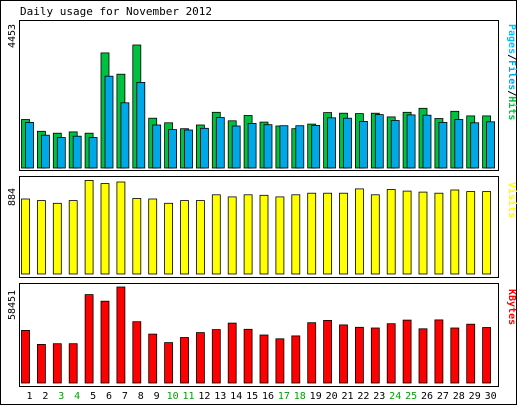 The height and width of the screenshot is (405, 517). I want to click on day-label-7: 7, so click(125, 396).